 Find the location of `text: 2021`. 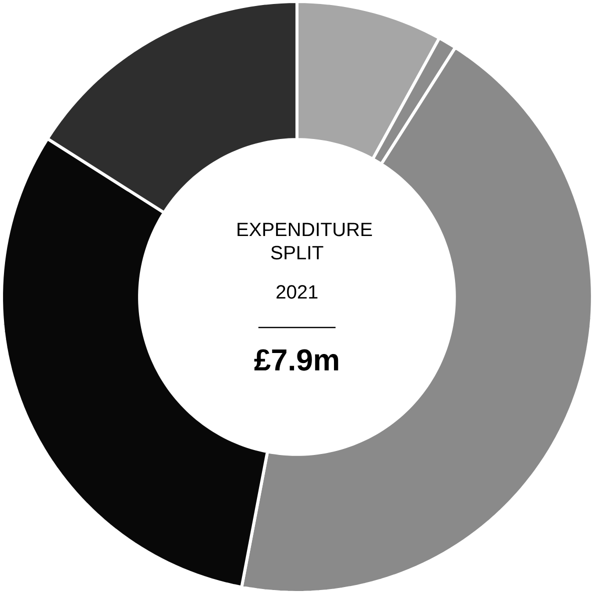

text: 2021 is located at coordinates (297, 292).